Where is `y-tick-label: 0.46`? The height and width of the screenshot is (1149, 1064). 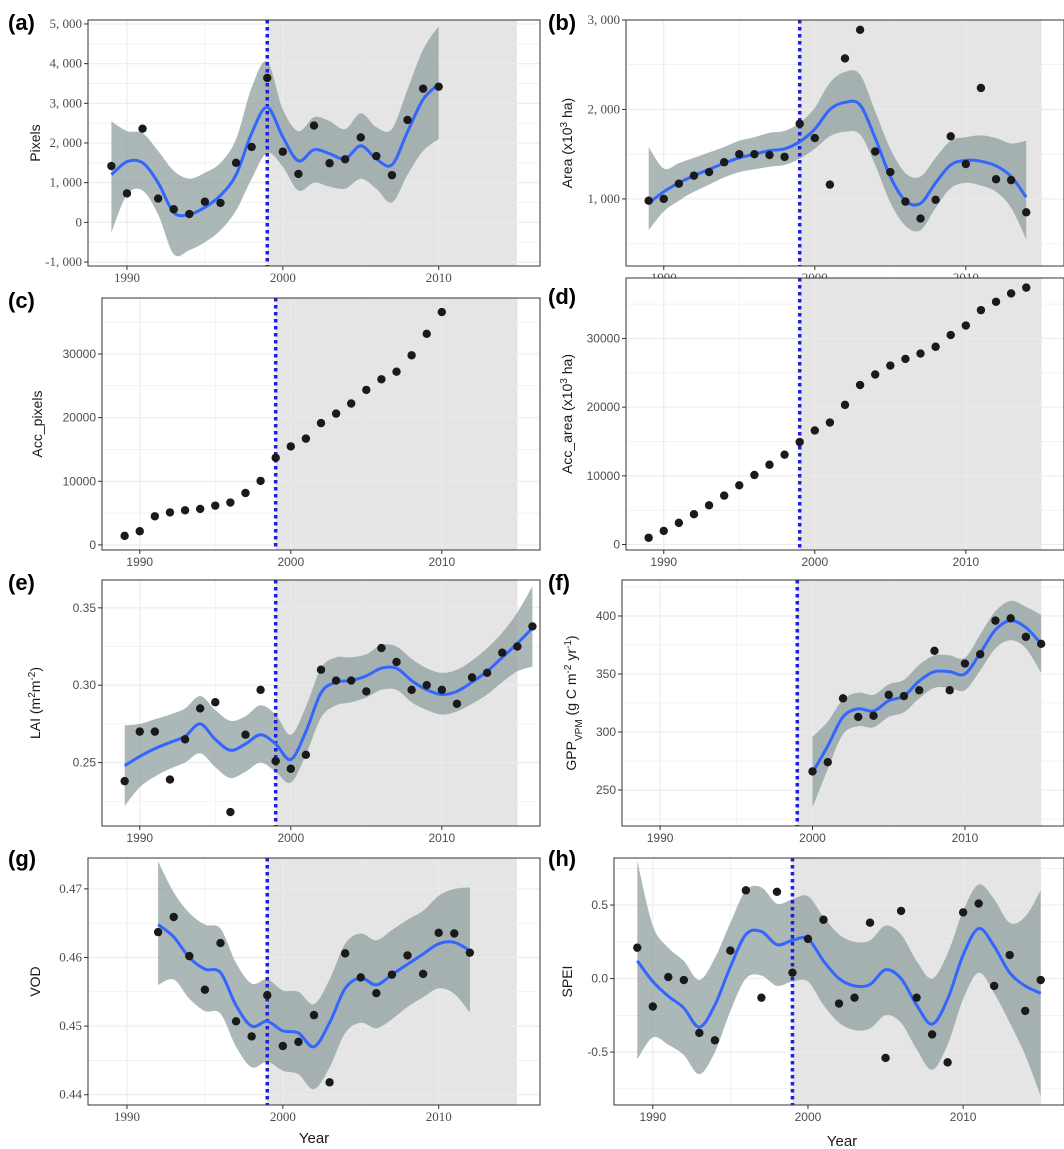
y-tick-label: 0.46 is located at coordinates (70, 956).